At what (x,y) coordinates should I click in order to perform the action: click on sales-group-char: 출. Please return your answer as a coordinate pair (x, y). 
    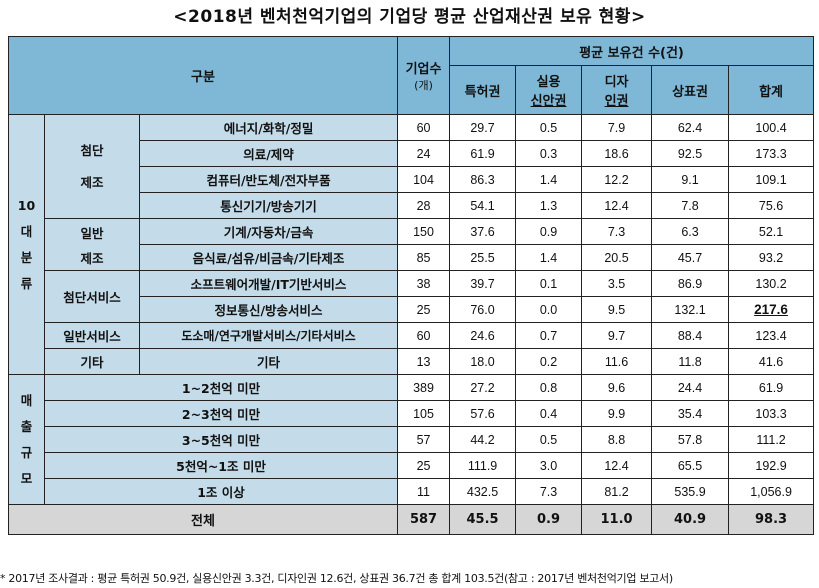
    Looking at the image, I should click on (26, 426).